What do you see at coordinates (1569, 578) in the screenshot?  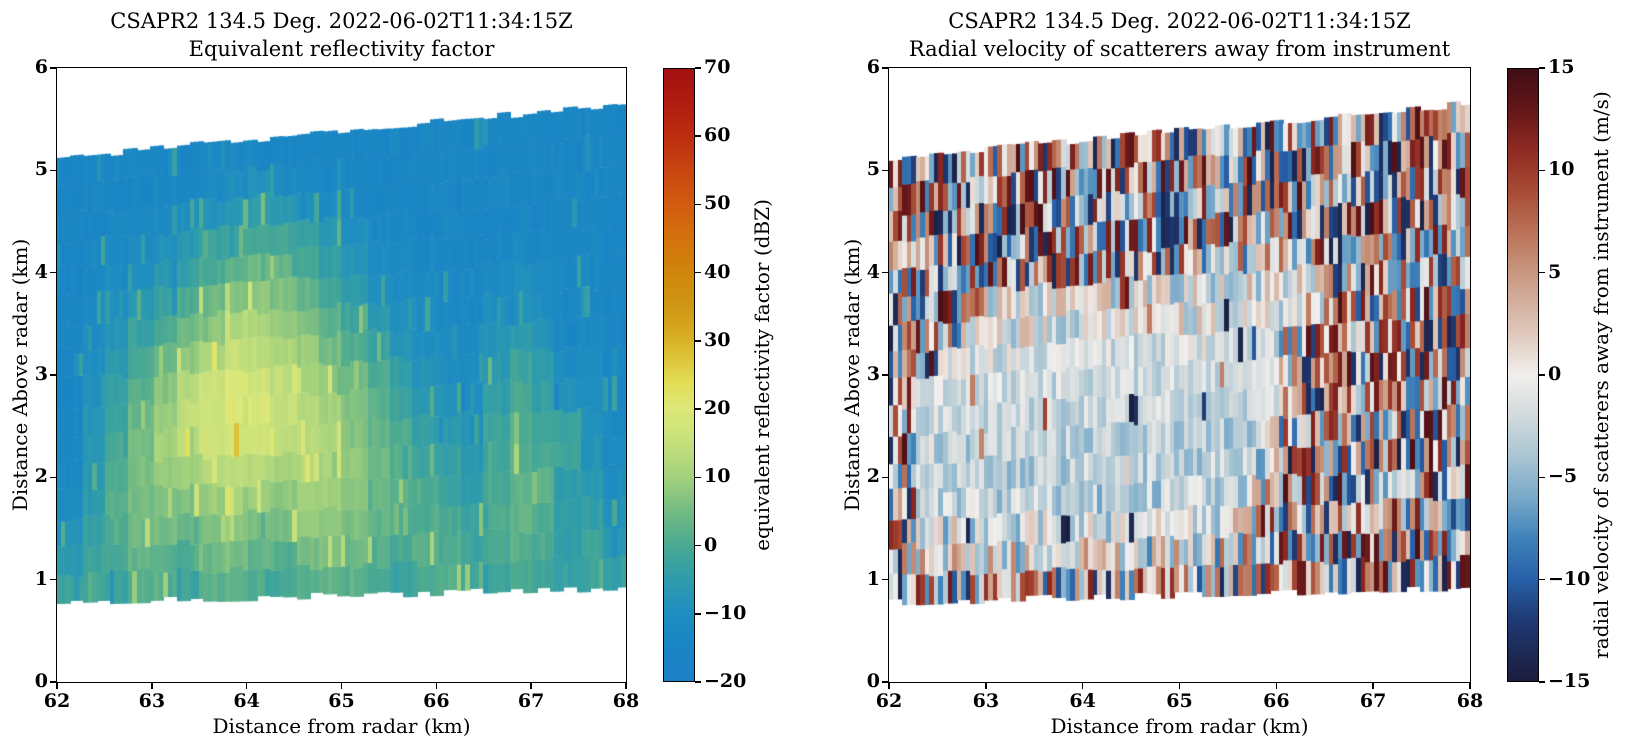 I see `colorbar-tick-label: −10` at bounding box center [1569, 578].